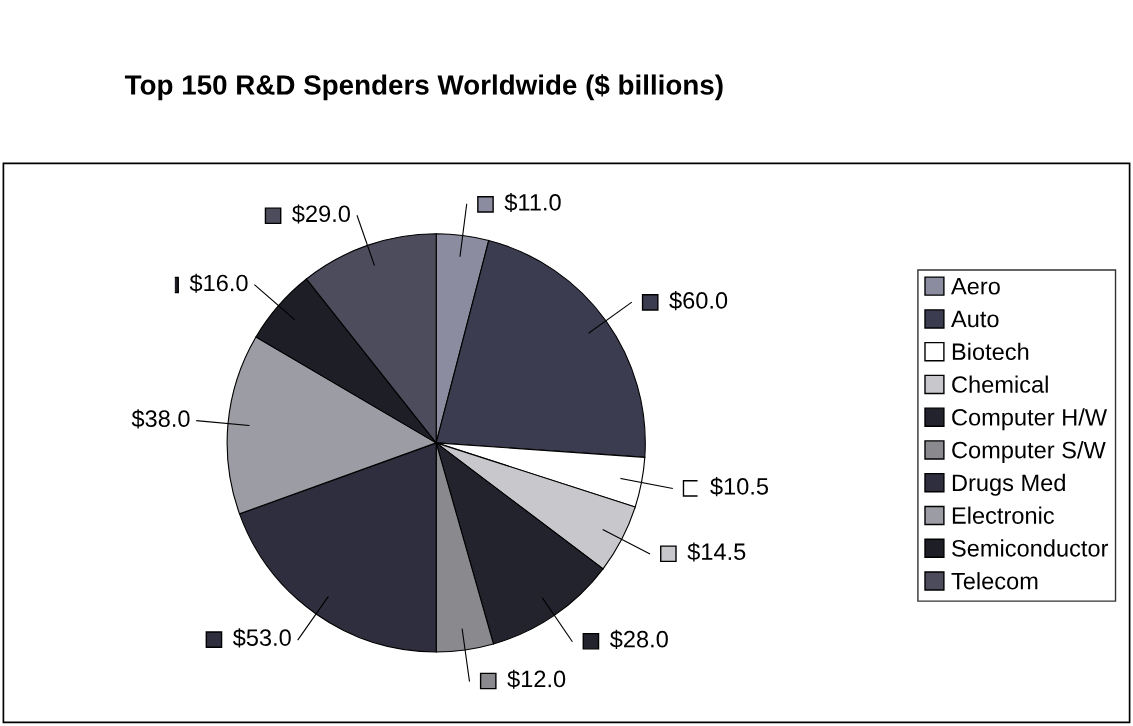 The image size is (1133, 726). I want to click on legend-label: Drugs Med, so click(1008, 484).